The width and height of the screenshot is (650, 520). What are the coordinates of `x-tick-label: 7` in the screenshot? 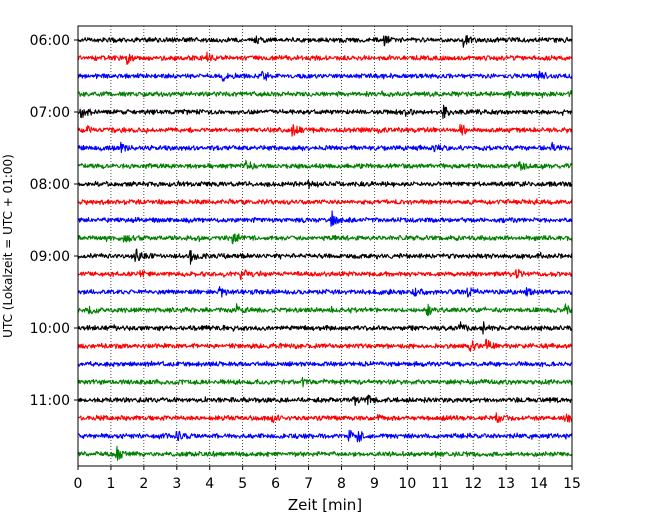 It's located at (308, 484).